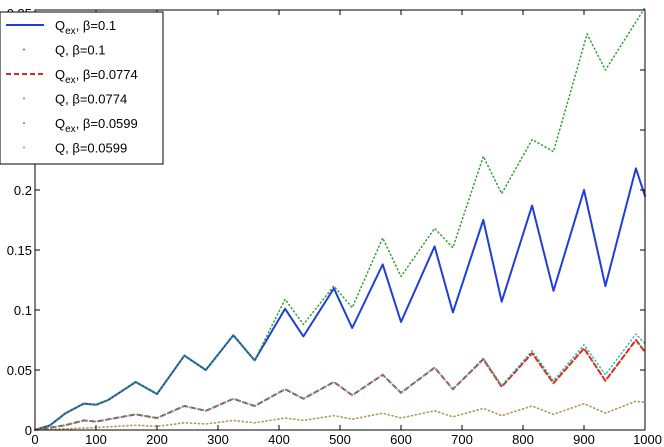 The height and width of the screenshot is (447, 664). Describe the element at coordinates (340, 439) in the screenshot. I see `x-tick-label: 500` at that location.